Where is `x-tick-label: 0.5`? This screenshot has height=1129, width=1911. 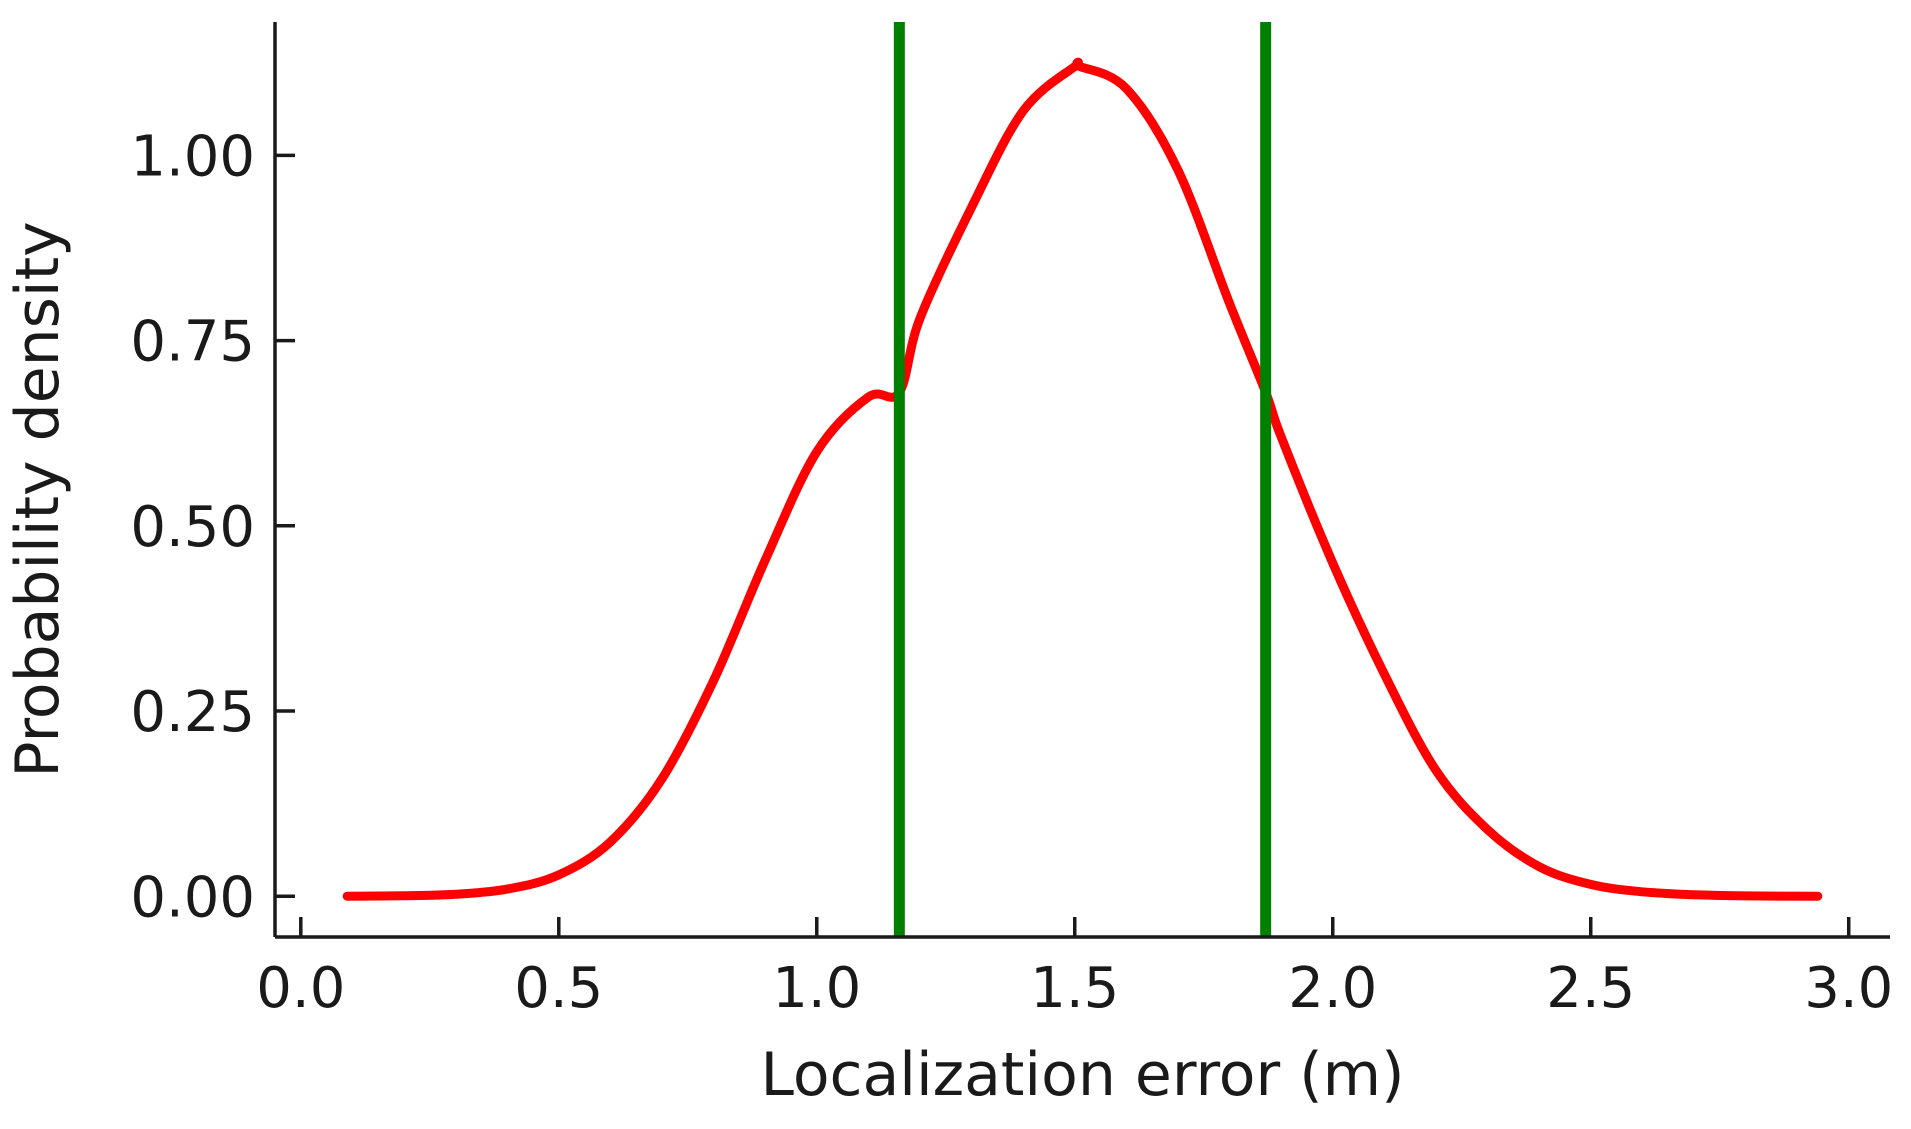 x-tick-label: 0.5 is located at coordinates (558, 988).